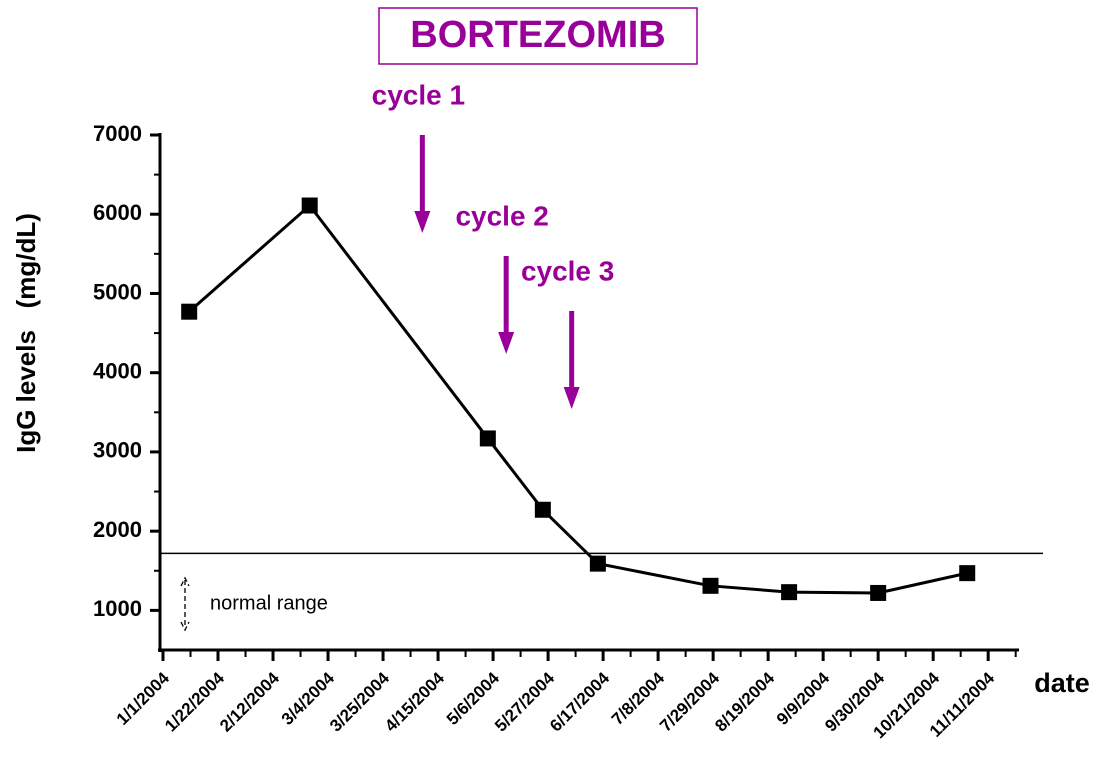 The height and width of the screenshot is (765, 1099). What do you see at coordinates (414, 701) in the screenshot?
I see `x-tick-label: 4/15/2004` at bounding box center [414, 701].